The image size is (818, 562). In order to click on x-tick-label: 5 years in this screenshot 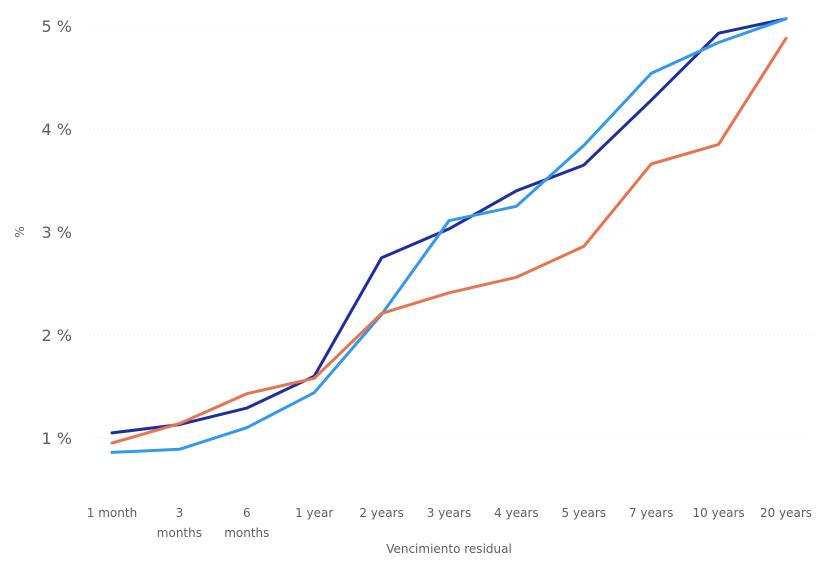, I will do `click(584, 513)`.